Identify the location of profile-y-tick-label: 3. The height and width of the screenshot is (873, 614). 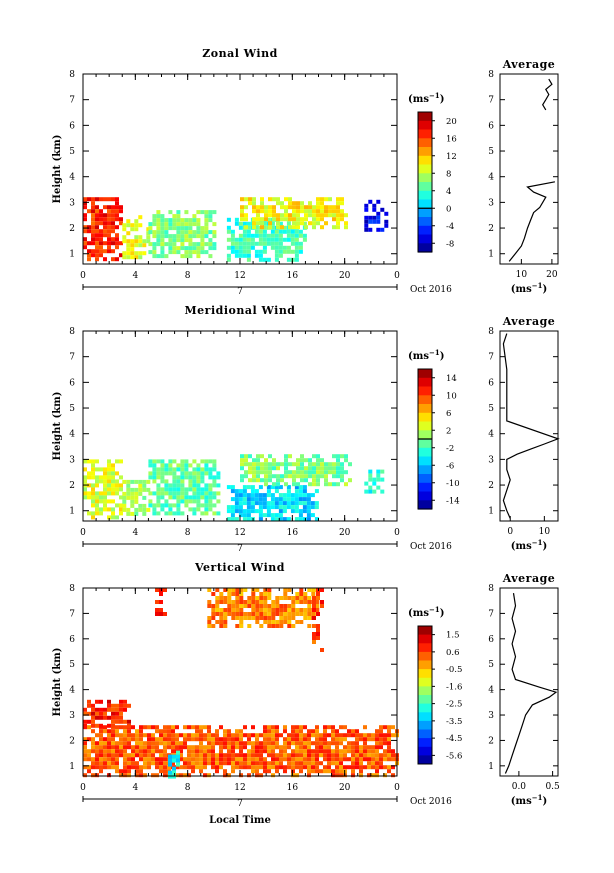
(491, 716).